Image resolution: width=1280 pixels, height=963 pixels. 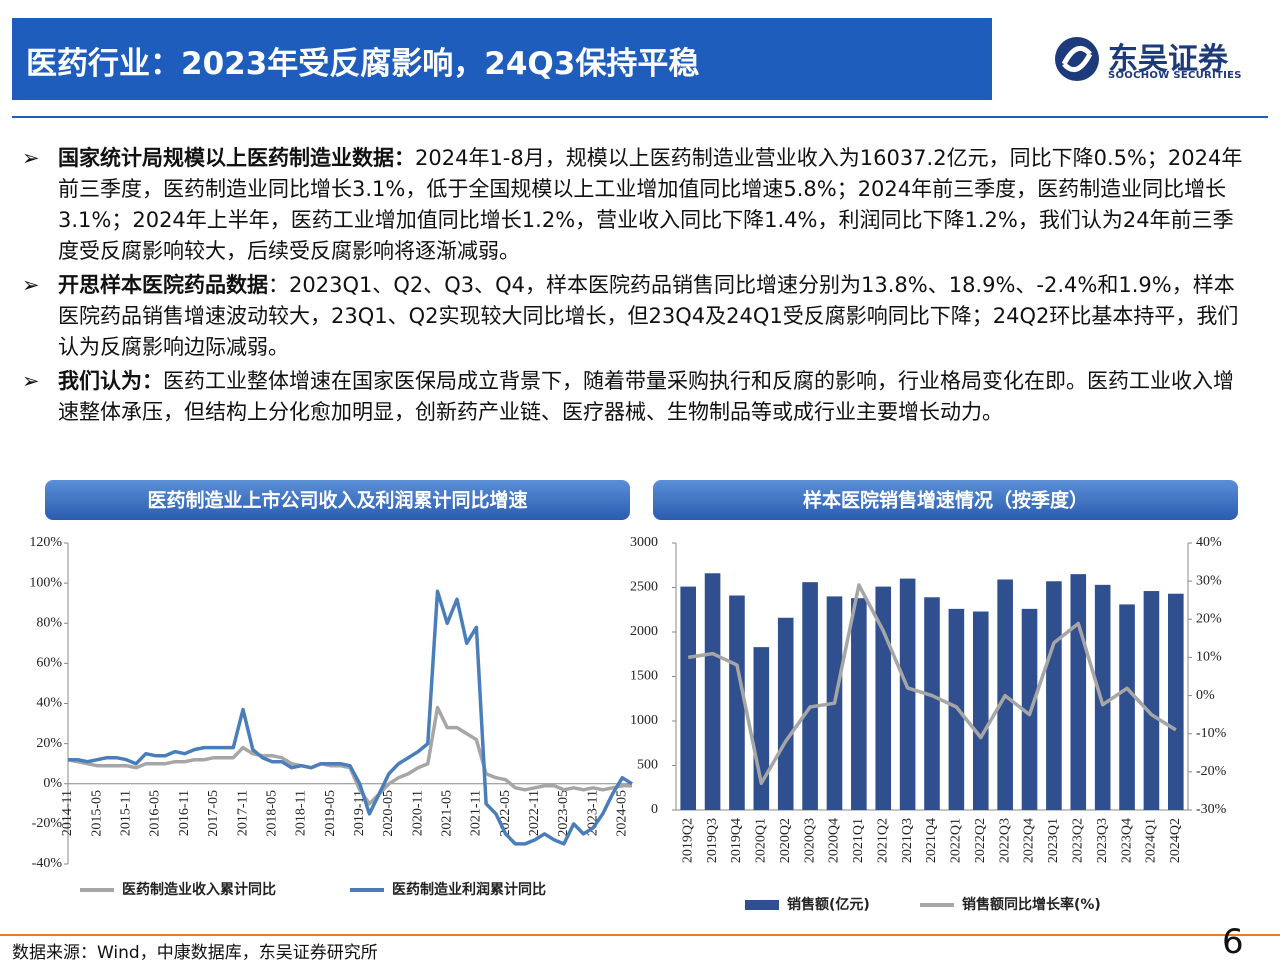 What do you see at coordinates (45, 542) in the screenshot?
I see `y-tick-label: 120%` at bounding box center [45, 542].